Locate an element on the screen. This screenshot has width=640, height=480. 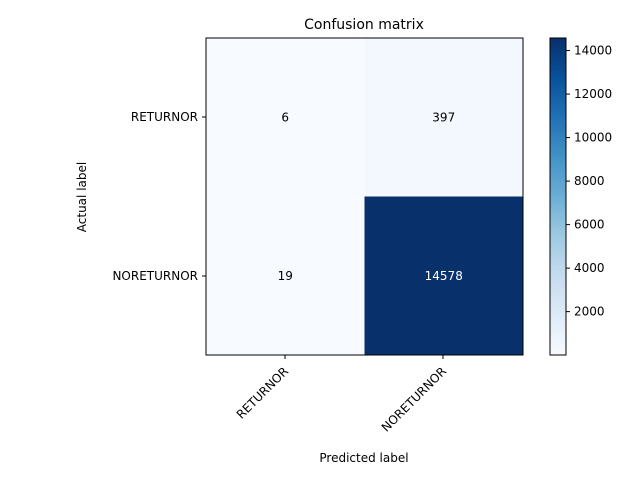
y-axis-label: Actual label is located at coordinates (82, 197).